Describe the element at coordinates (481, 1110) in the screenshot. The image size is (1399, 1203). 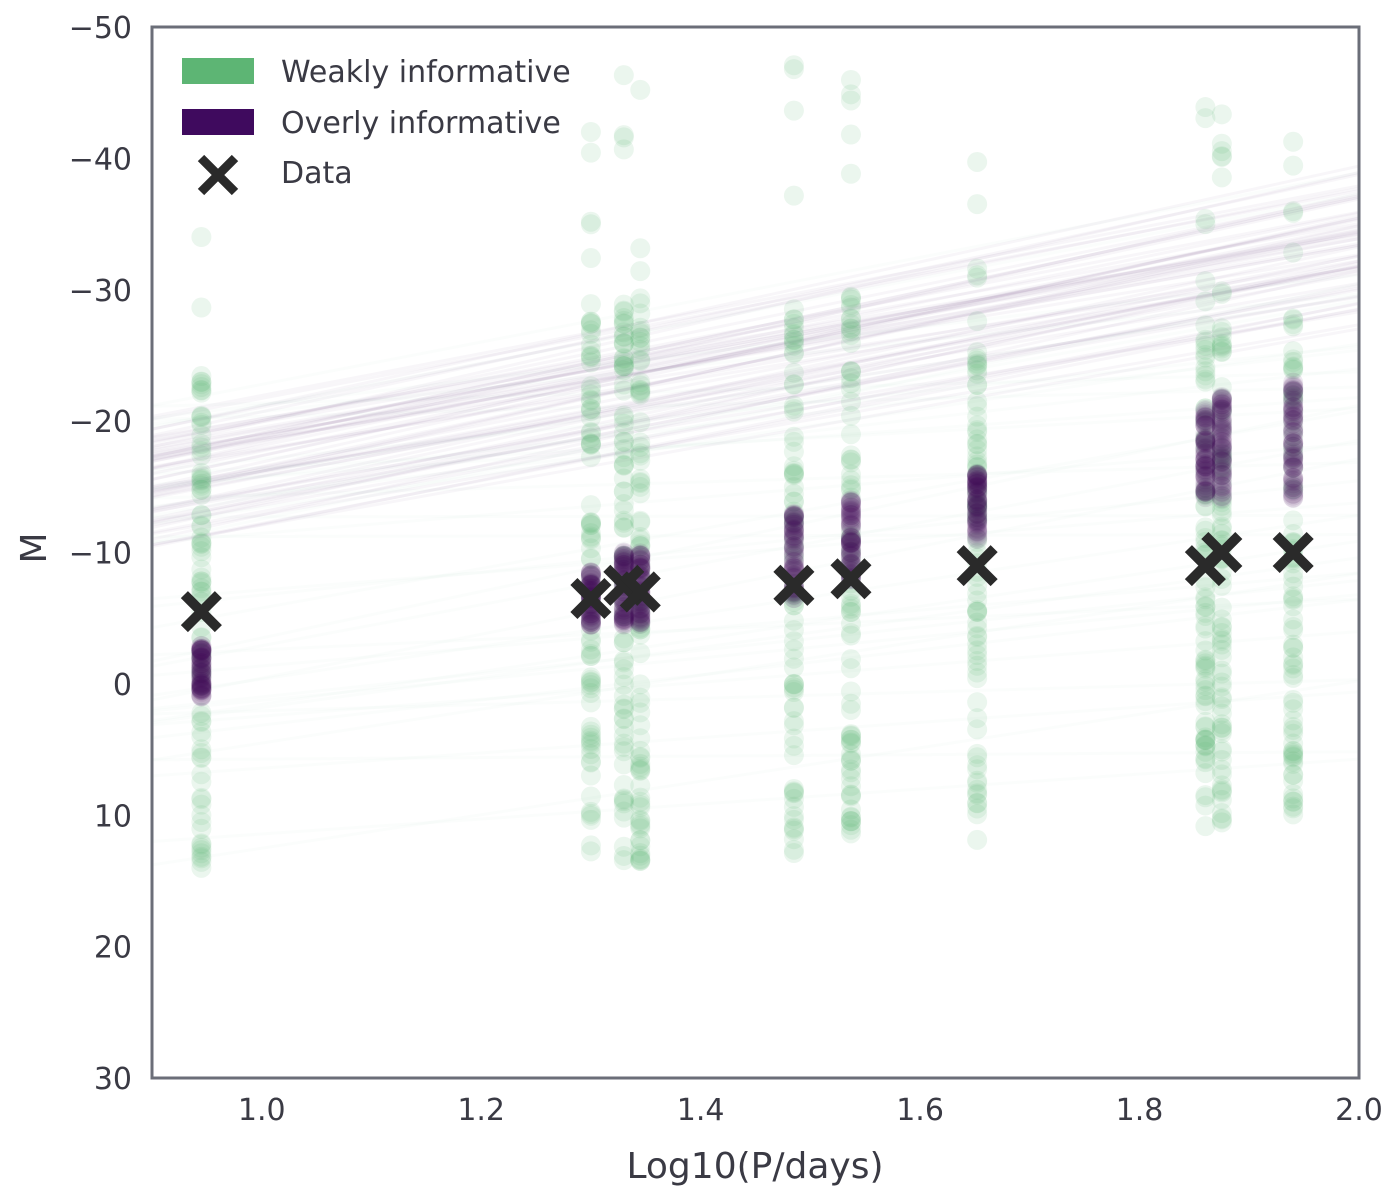
I see `x-tick-label: 1.2` at that location.